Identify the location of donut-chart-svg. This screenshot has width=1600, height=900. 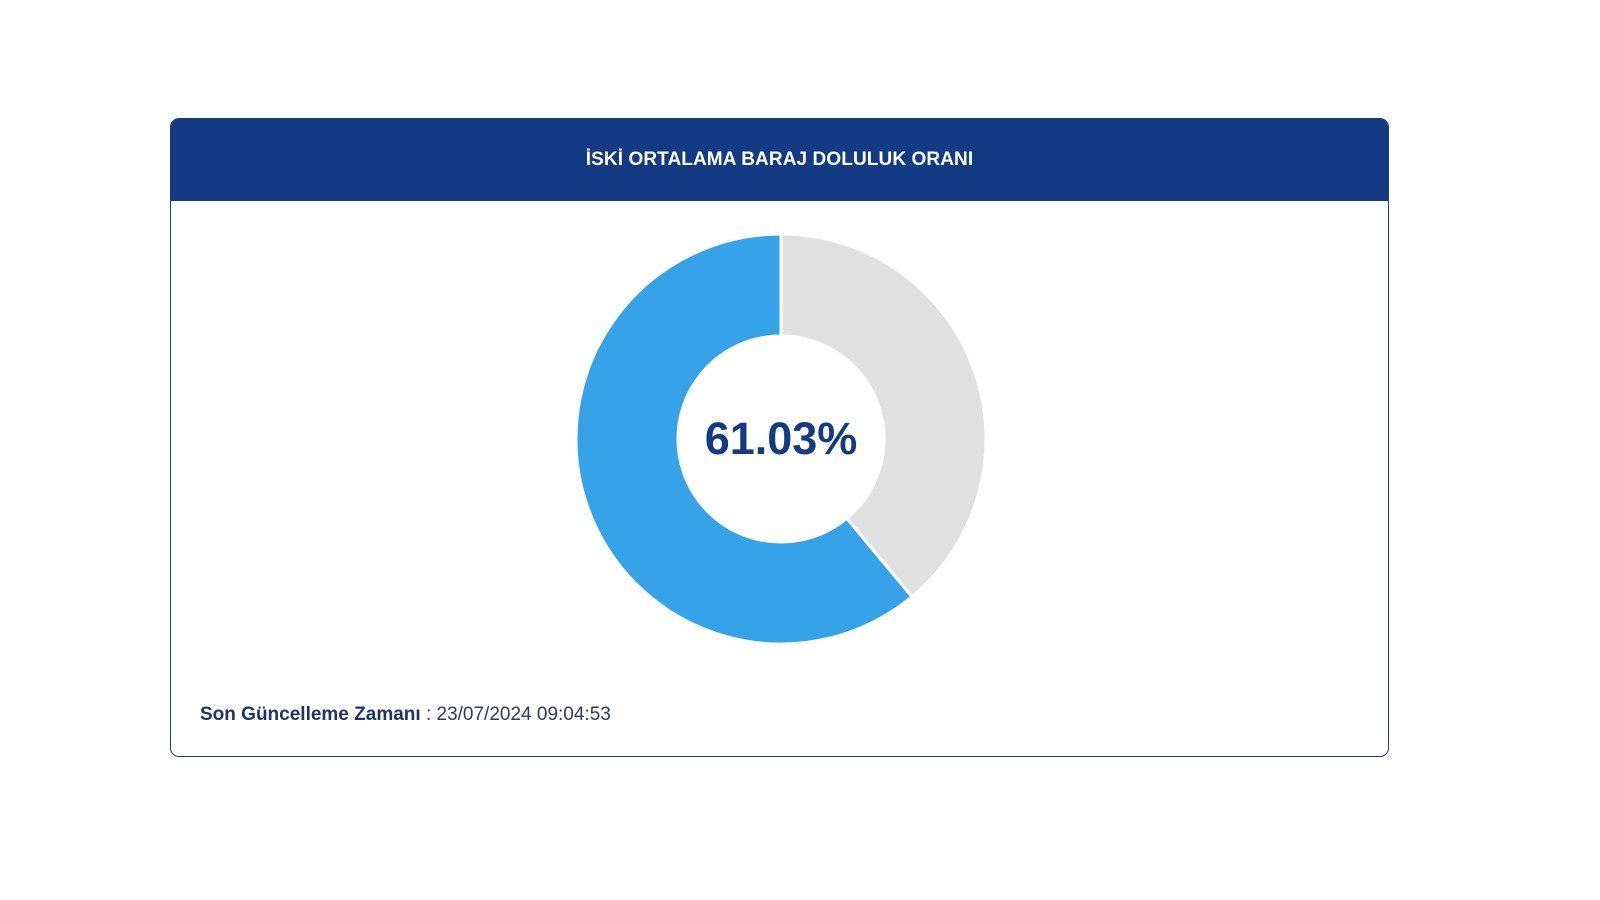
(781, 439).